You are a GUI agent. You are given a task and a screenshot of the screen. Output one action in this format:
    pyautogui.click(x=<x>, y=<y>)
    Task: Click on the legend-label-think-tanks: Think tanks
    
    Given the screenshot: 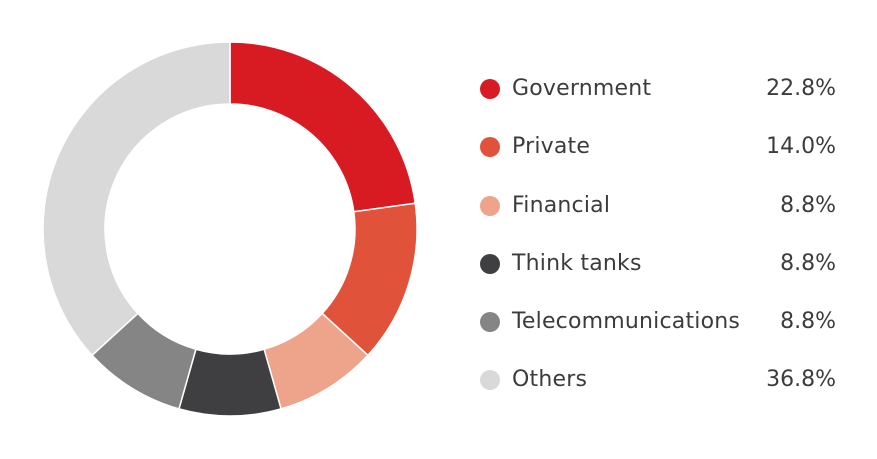 What is the action you would take?
    pyautogui.click(x=577, y=263)
    